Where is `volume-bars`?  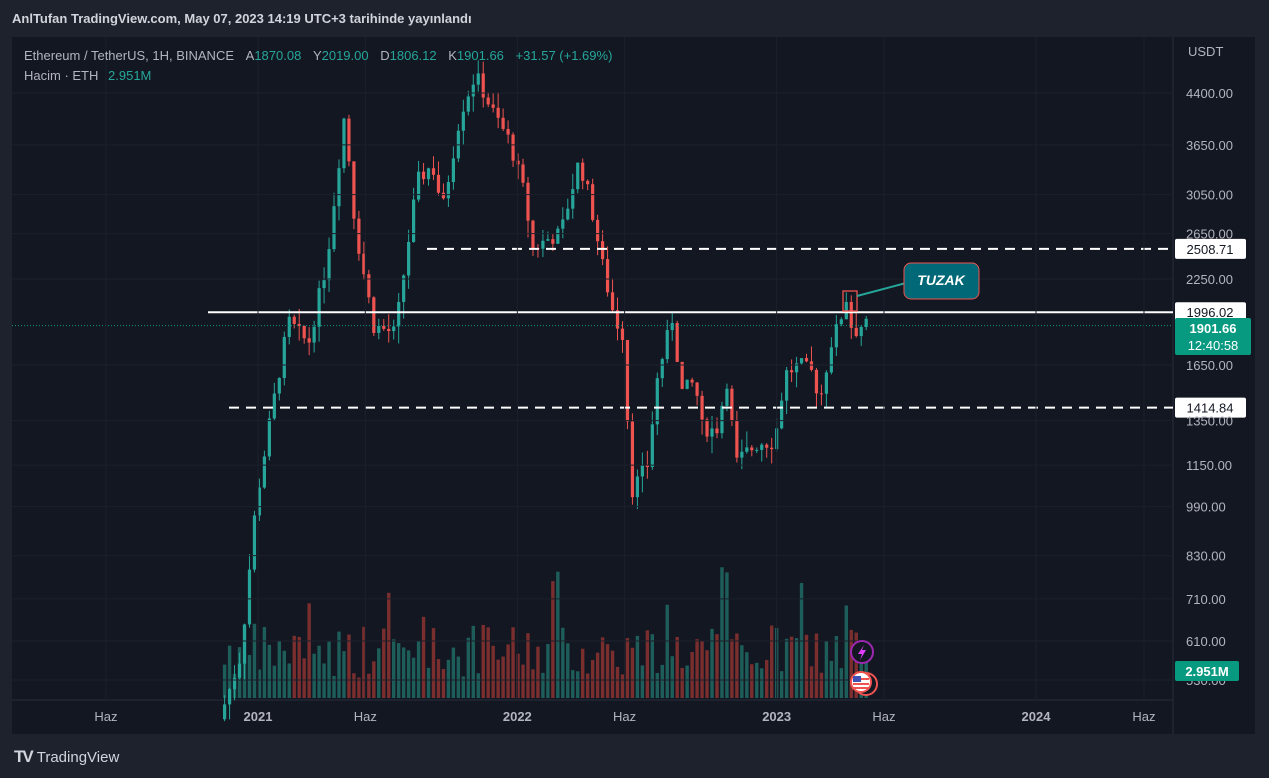 volume-bars is located at coordinates (545, 632).